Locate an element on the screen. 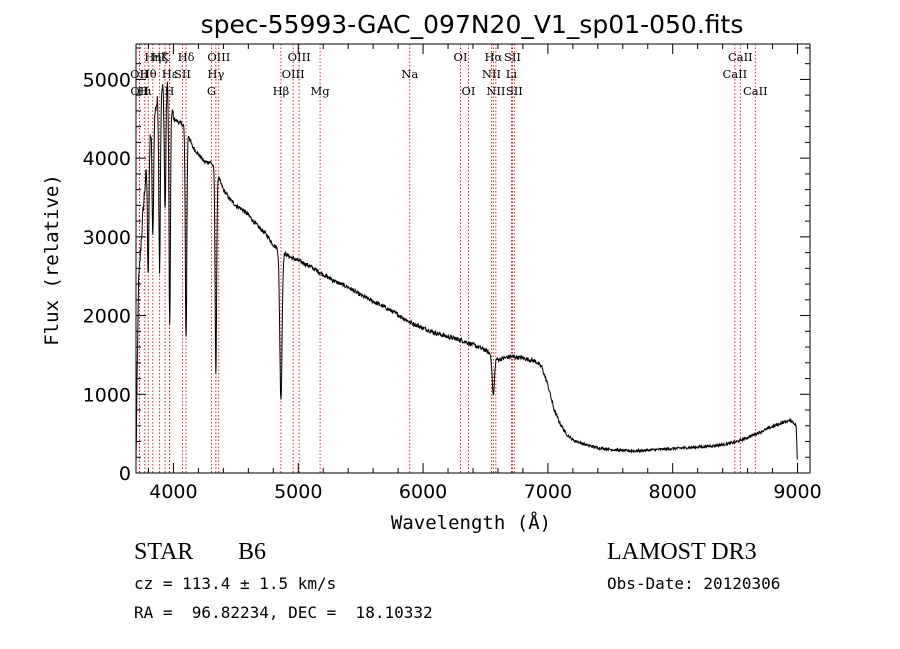 The width and height of the screenshot is (900, 649). survey-name: LAMOST DR3 is located at coordinates (682, 552).